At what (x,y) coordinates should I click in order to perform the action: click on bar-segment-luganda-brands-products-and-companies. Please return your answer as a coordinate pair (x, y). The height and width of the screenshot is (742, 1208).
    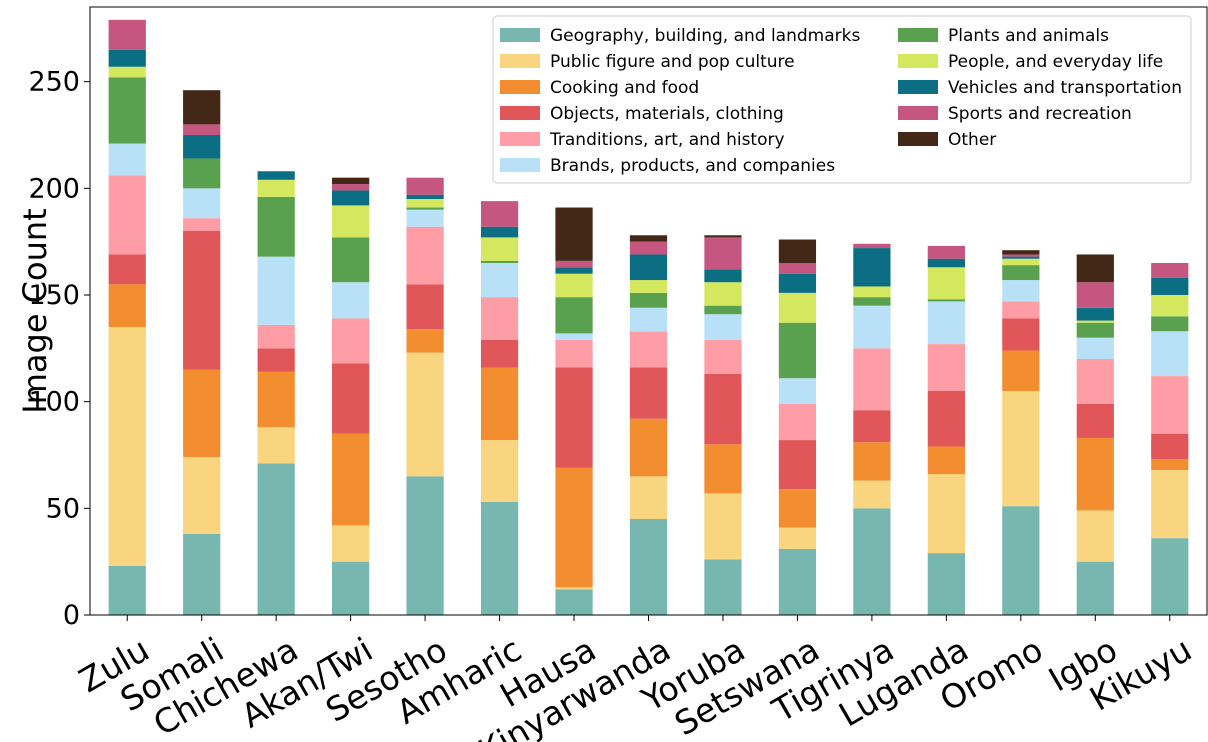
    Looking at the image, I should click on (946, 323).